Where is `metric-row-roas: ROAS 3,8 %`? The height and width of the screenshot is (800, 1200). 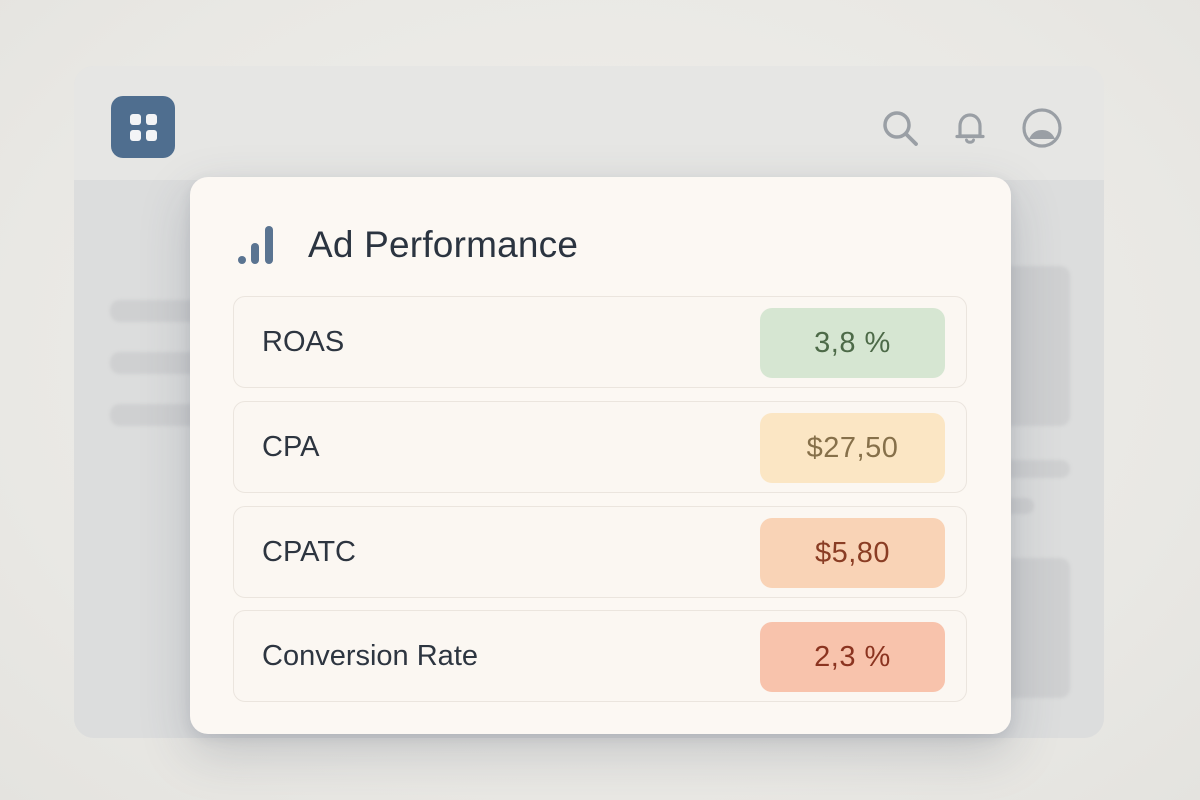
metric-row-roas: ROAS 3,8 % is located at coordinates (600, 342).